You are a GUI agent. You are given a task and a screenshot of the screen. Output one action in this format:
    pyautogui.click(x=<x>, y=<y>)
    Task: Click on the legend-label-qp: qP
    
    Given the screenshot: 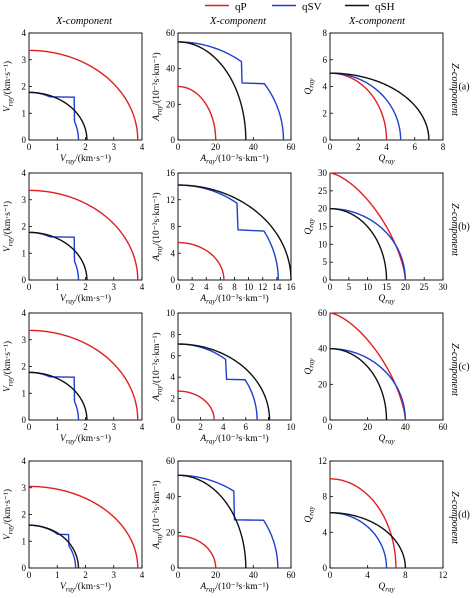 What is the action you would take?
    pyautogui.click(x=241, y=7)
    